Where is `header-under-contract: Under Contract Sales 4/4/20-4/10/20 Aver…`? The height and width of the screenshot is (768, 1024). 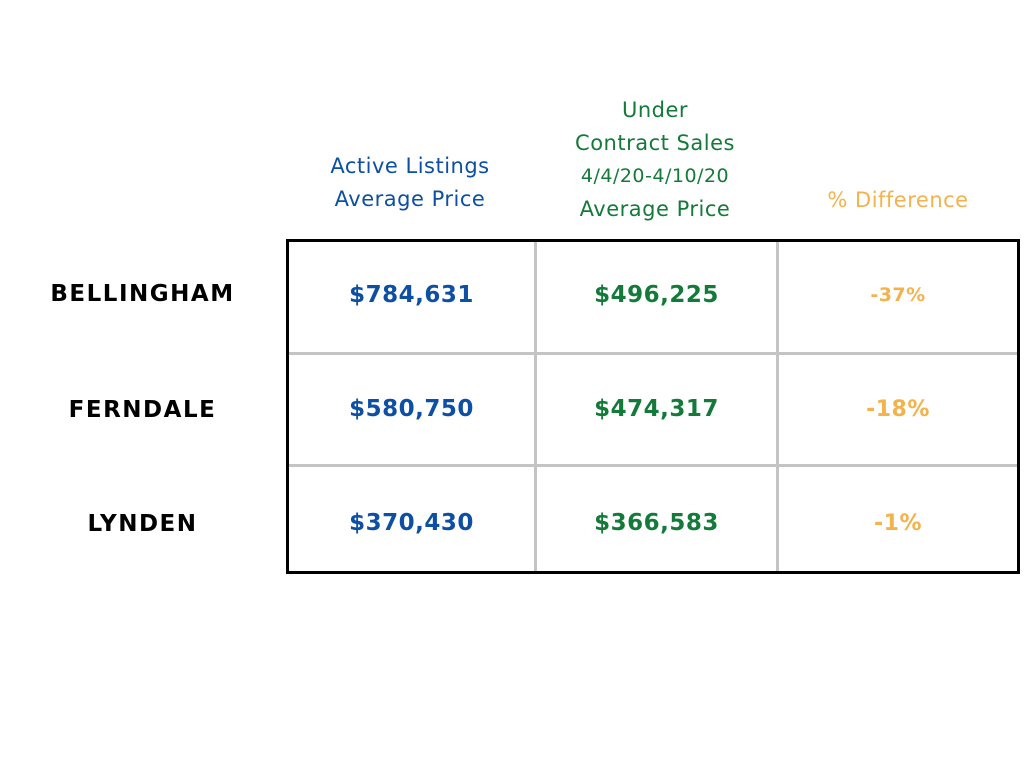 header-under-contract: Under Contract Sales 4/4/20-4/10/20 Aver… is located at coordinates (655, 160).